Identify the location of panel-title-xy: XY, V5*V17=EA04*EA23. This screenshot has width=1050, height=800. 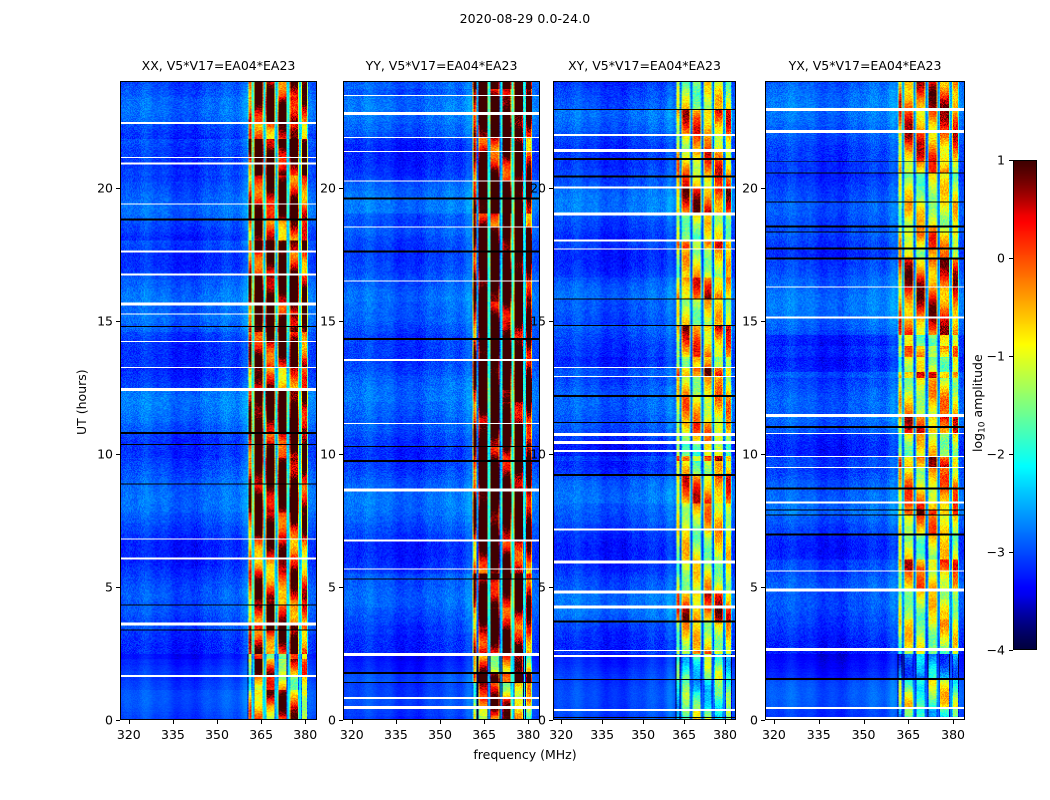
(644, 65).